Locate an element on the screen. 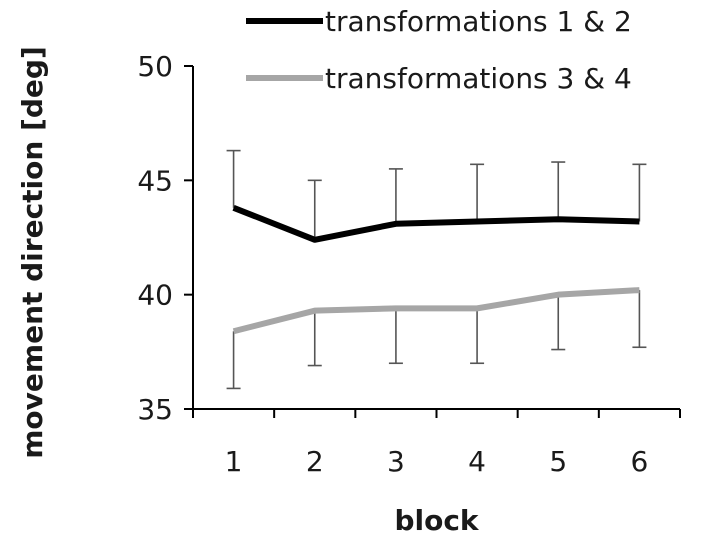  legend-label: transformations 1 & 2 is located at coordinates (478, 21).